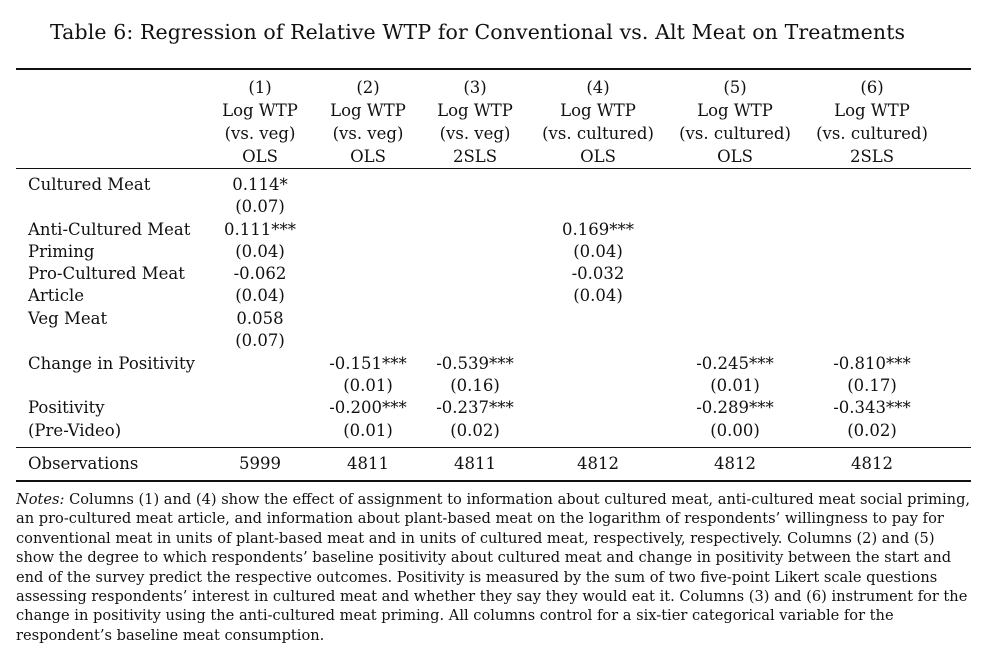  I want to click on row-label-veg-meat: Veg Meat, so click(68, 318).